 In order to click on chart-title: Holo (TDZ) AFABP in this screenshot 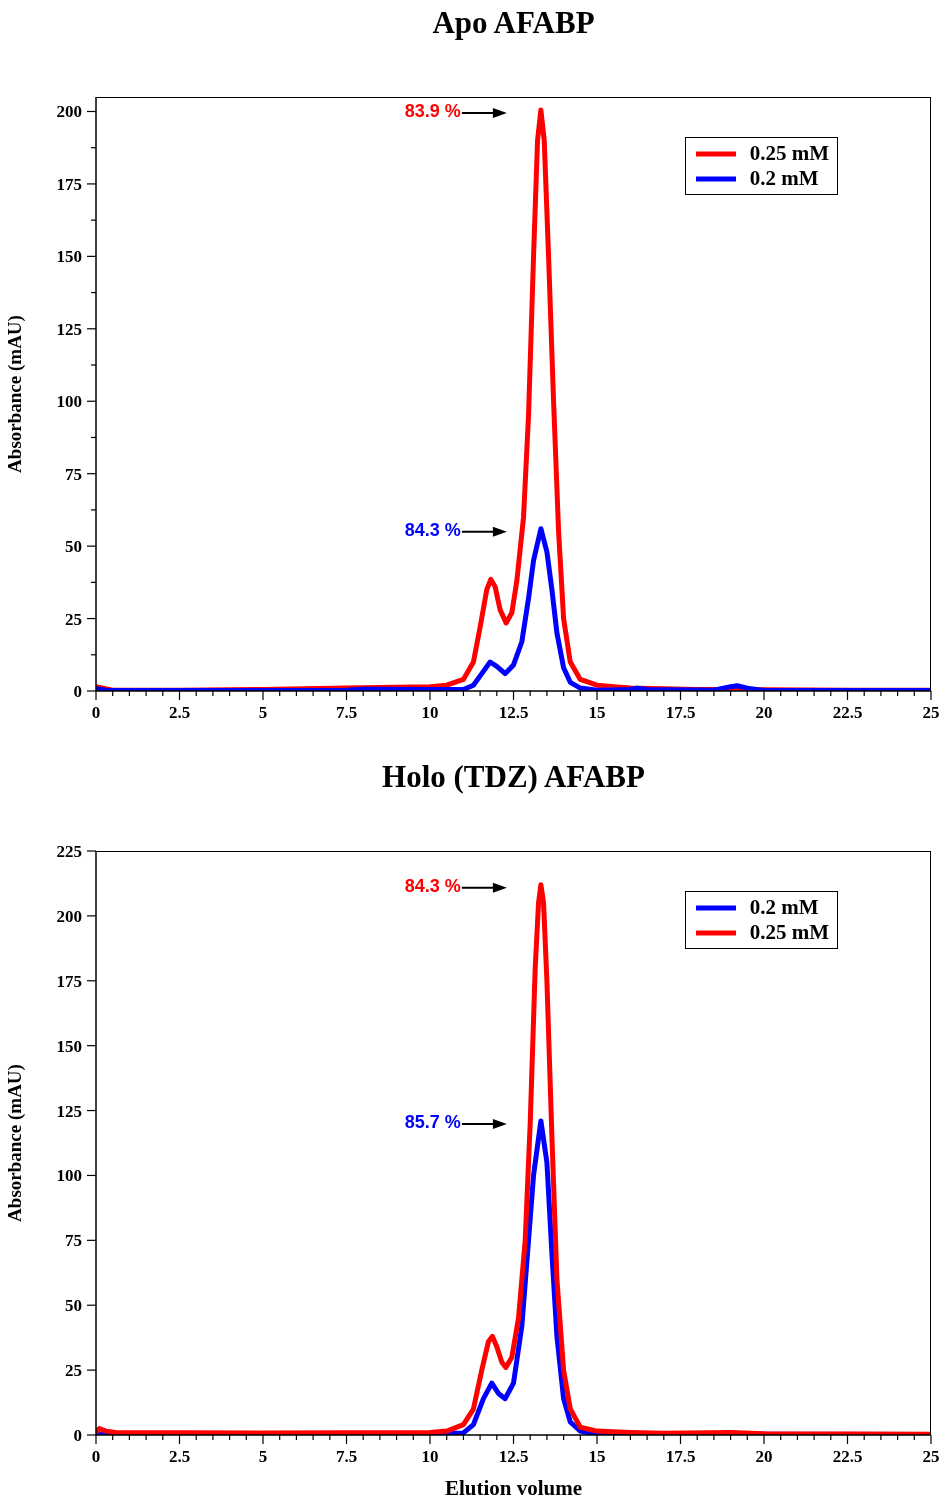, I will do `click(513, 777)`.